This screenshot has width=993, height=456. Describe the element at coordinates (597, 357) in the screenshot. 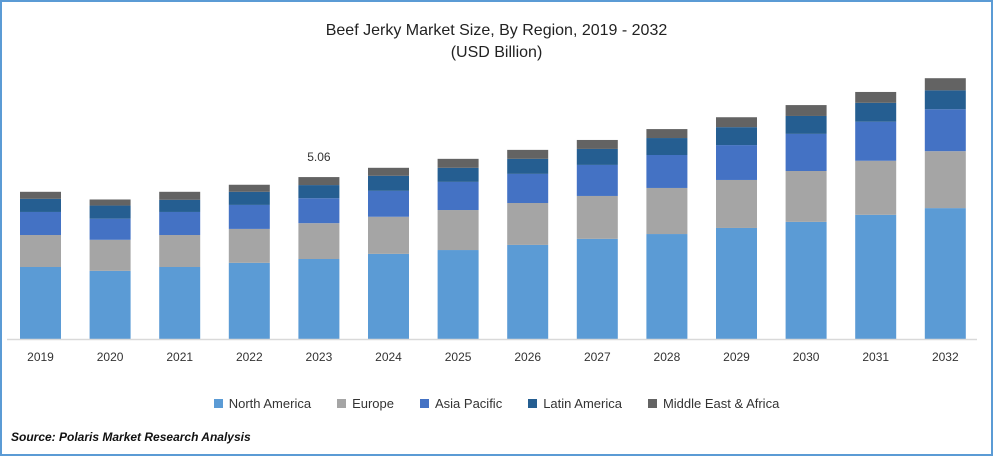

I see `x-tick-label: 2027` at that location.